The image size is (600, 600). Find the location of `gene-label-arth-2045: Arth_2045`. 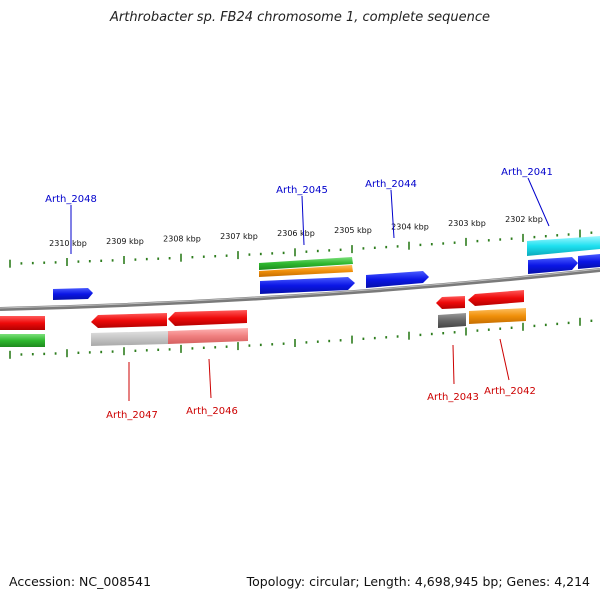

gene-label-arth-2045: Arth_2045 is located at coordinates (302, 190).